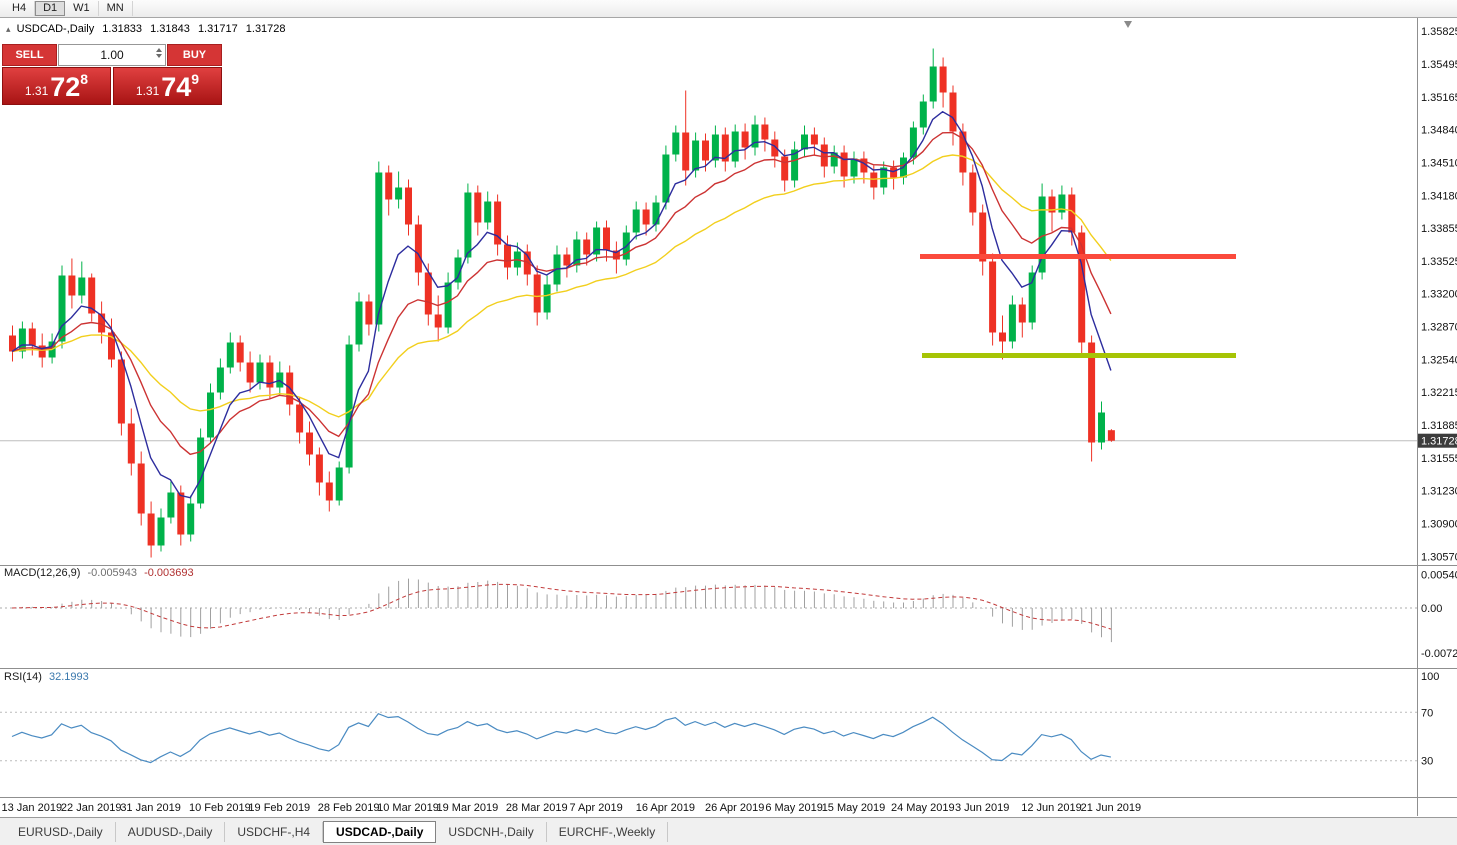  Describe the element at coordinates (1439, 197) in the screenshot. I see `price-tick: 1.34180` at that location.